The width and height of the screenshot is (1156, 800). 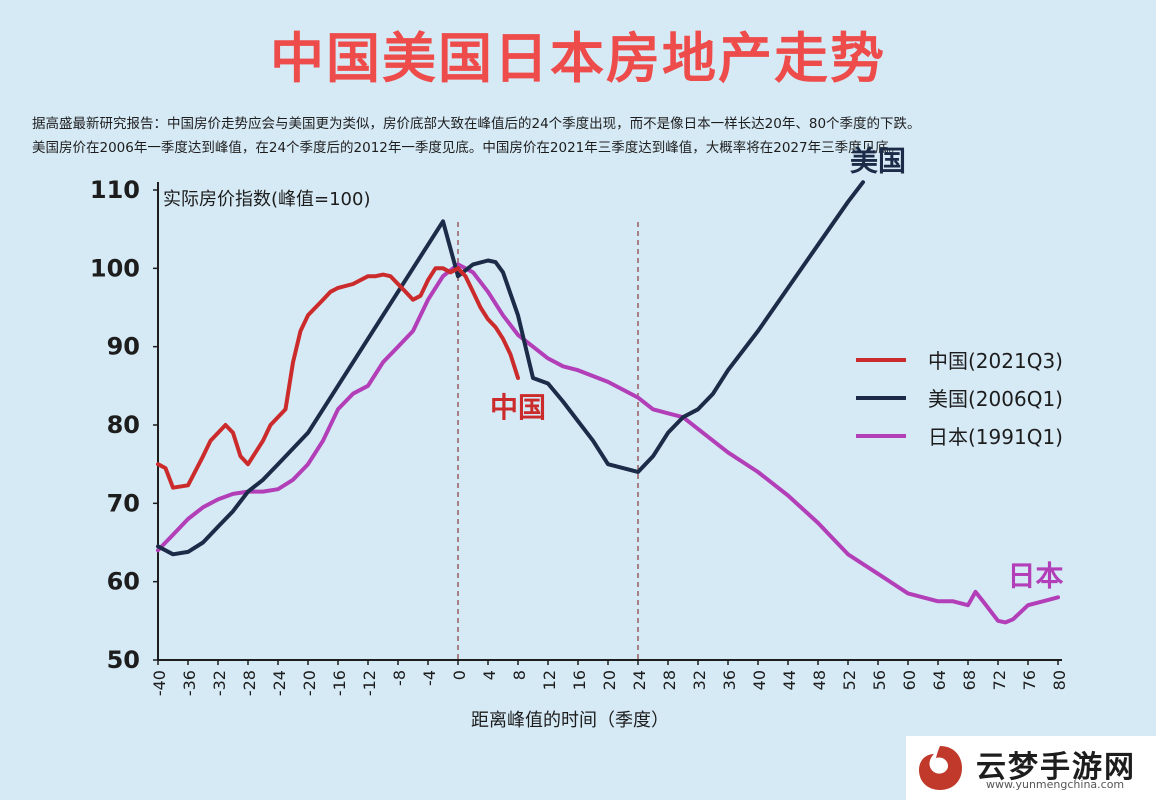 What do you see at coordinates (1055, 784) in the screenshot?
I see `watermark-url: www.yunmengchina.com` at bounding box center [1055, 784].